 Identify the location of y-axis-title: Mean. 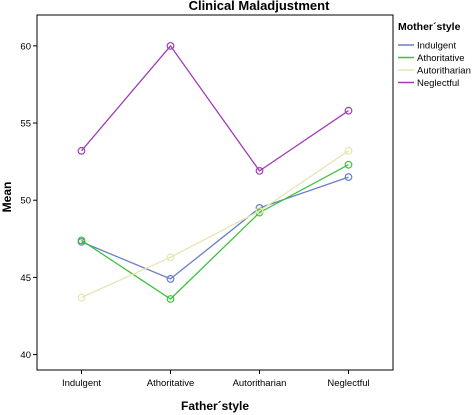
(7, 197).